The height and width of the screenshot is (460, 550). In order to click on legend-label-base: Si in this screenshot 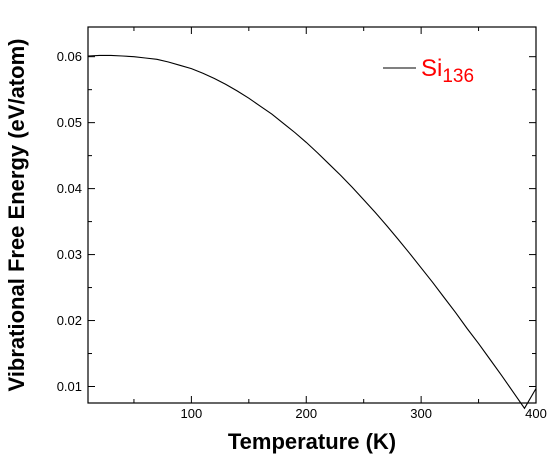, I will do `click(431, 68)`.